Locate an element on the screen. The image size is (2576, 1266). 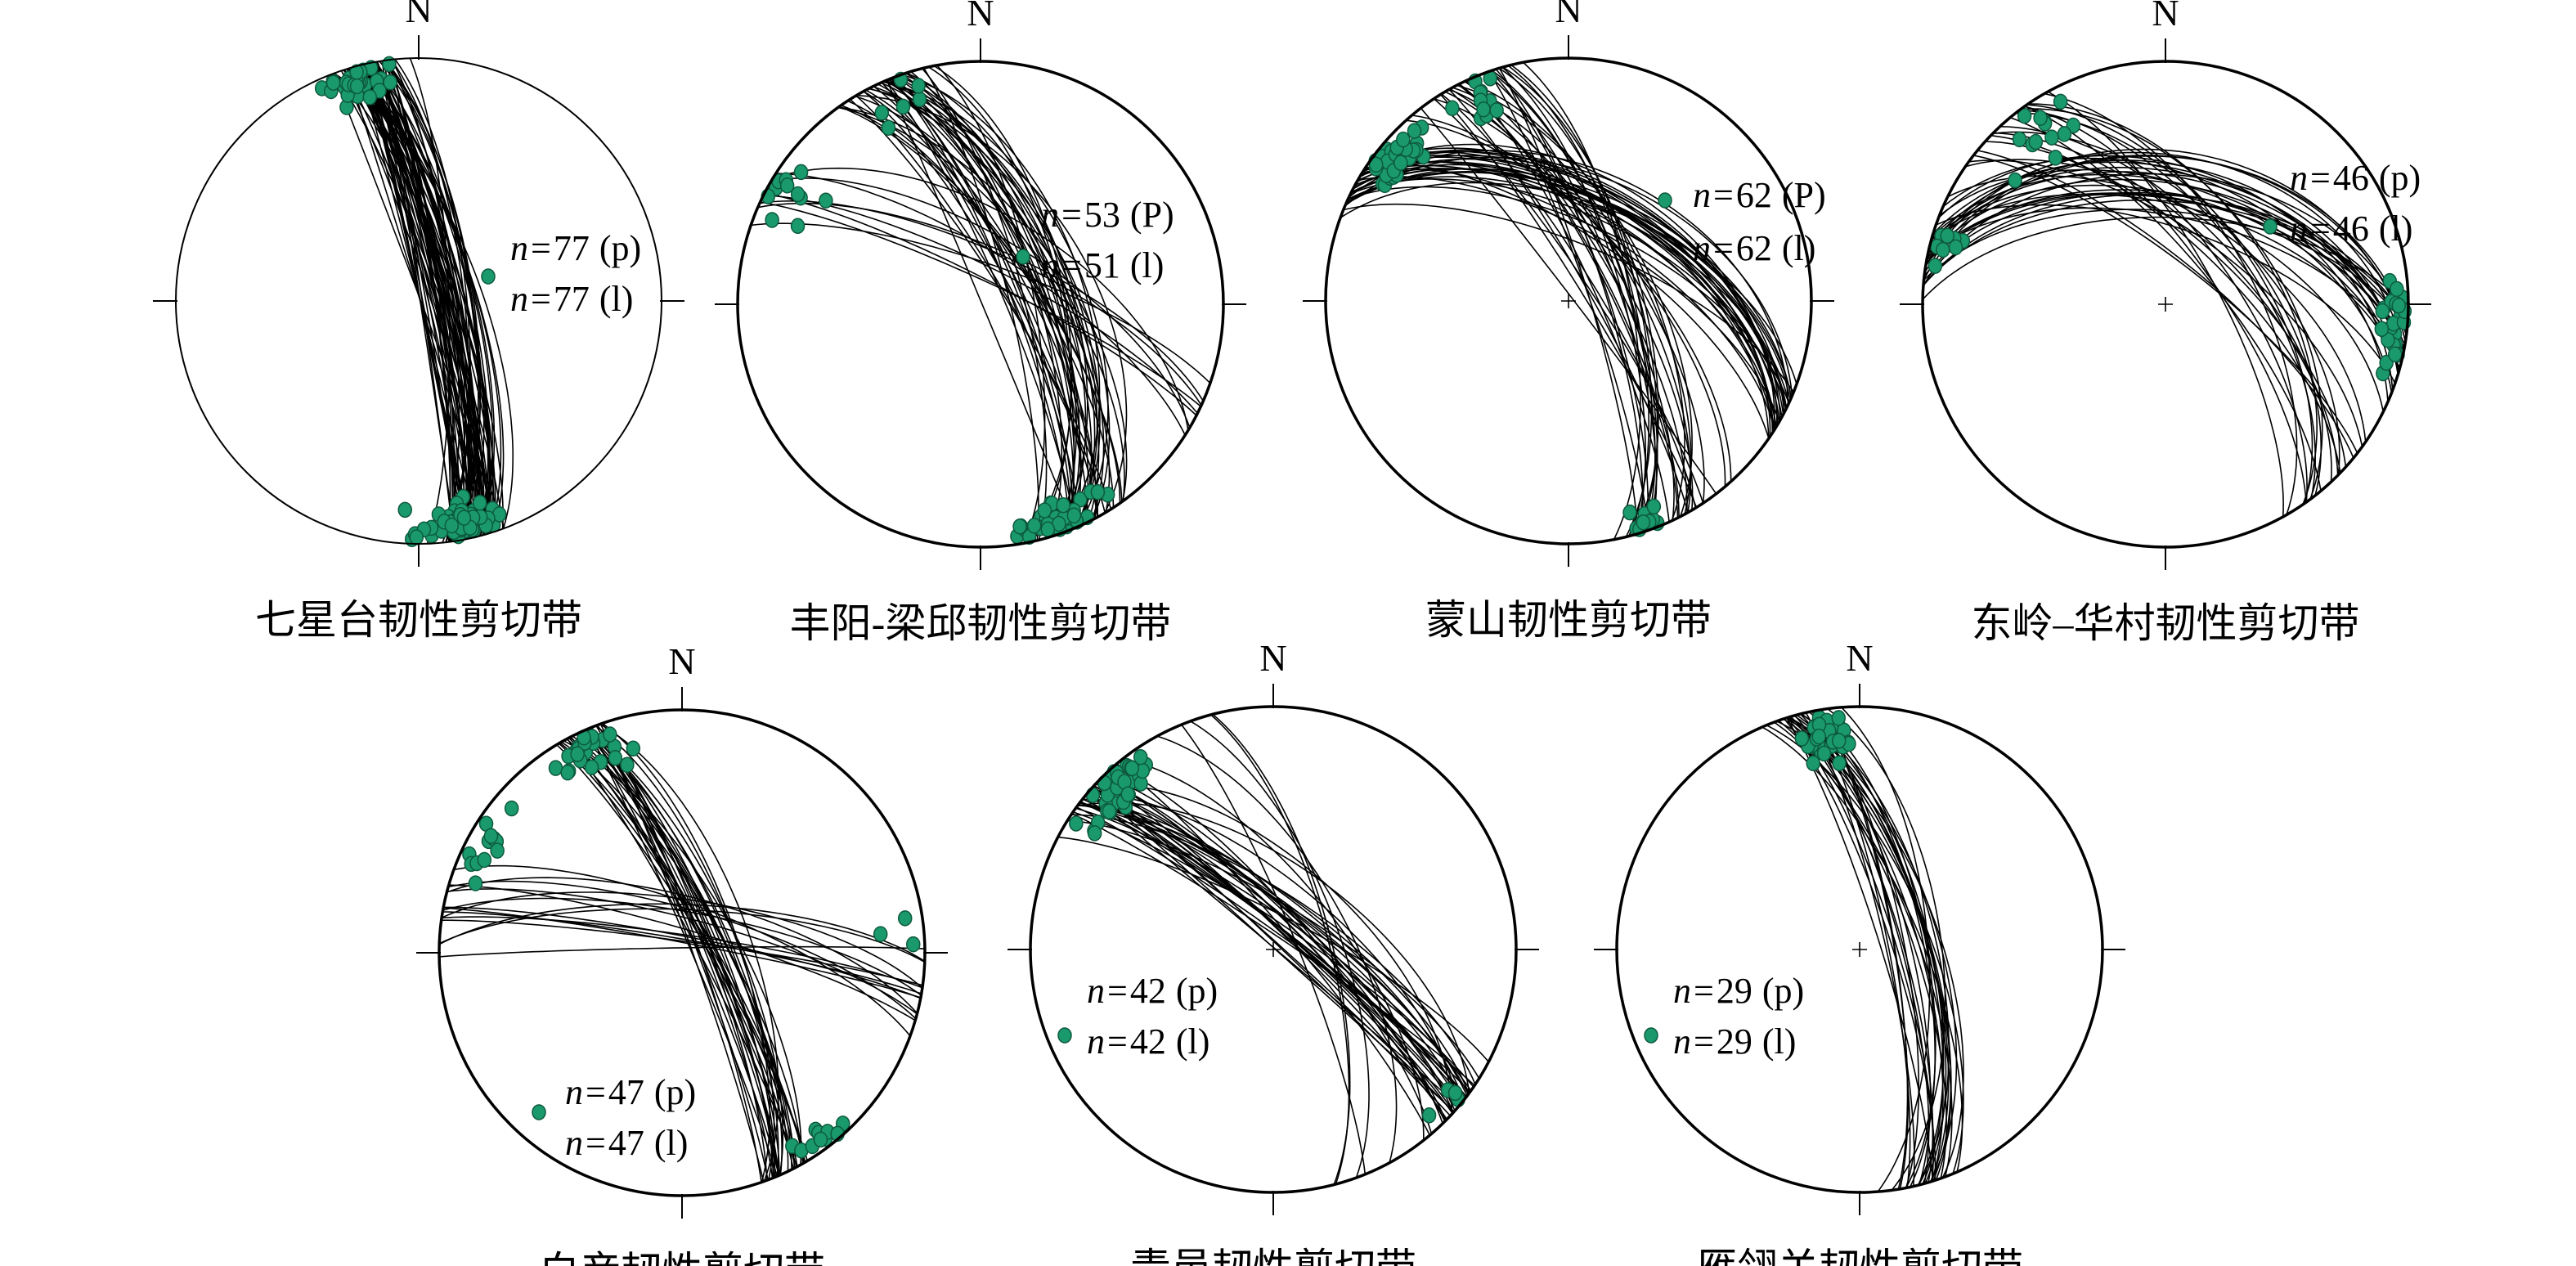
count-value: 47 is located at coordinates (626, 1092).